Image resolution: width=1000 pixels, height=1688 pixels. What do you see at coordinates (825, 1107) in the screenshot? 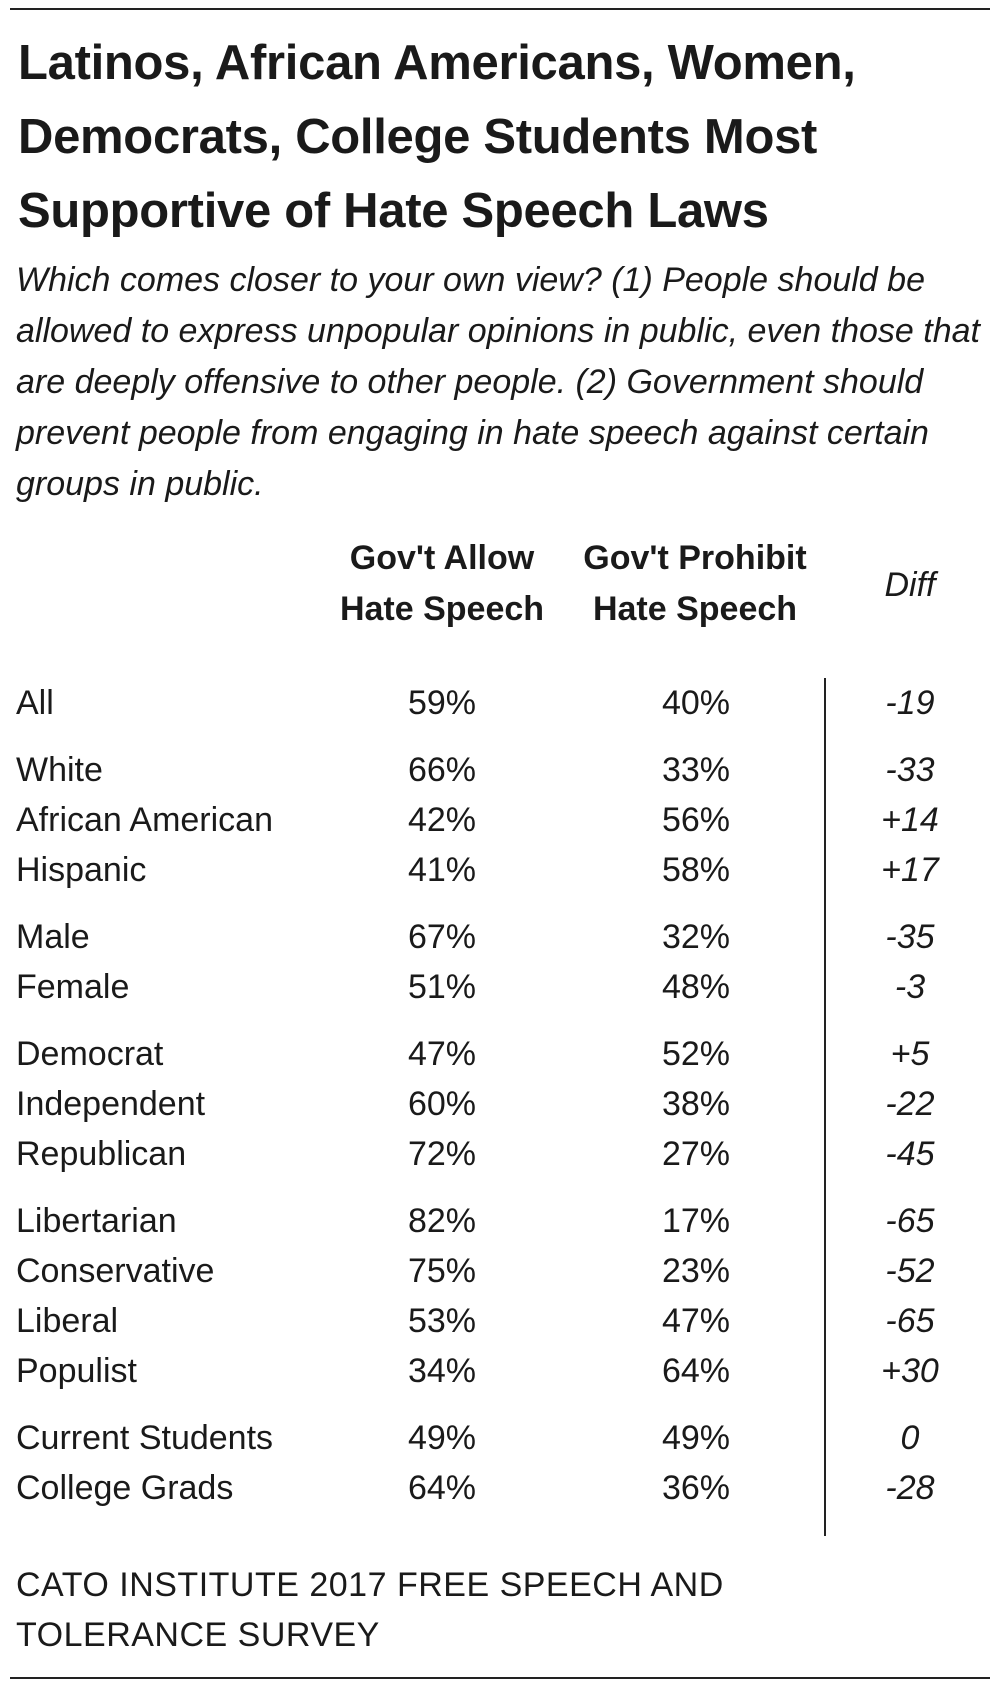
I see `diff-separator-line` at bounding box center [825, 1107].